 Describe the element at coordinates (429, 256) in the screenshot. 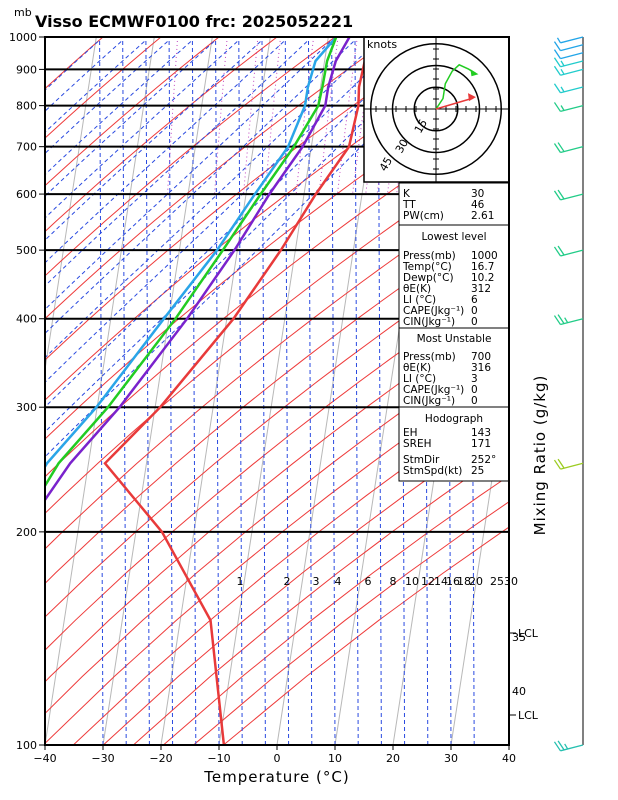

I see `lowest-level-label: Press(mb)` at that location.